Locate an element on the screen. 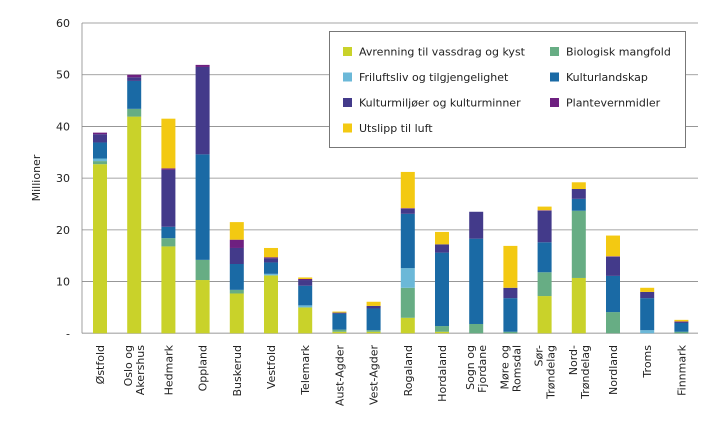  legend-label: Plantevernmidler is located at coordinates (613, 103).